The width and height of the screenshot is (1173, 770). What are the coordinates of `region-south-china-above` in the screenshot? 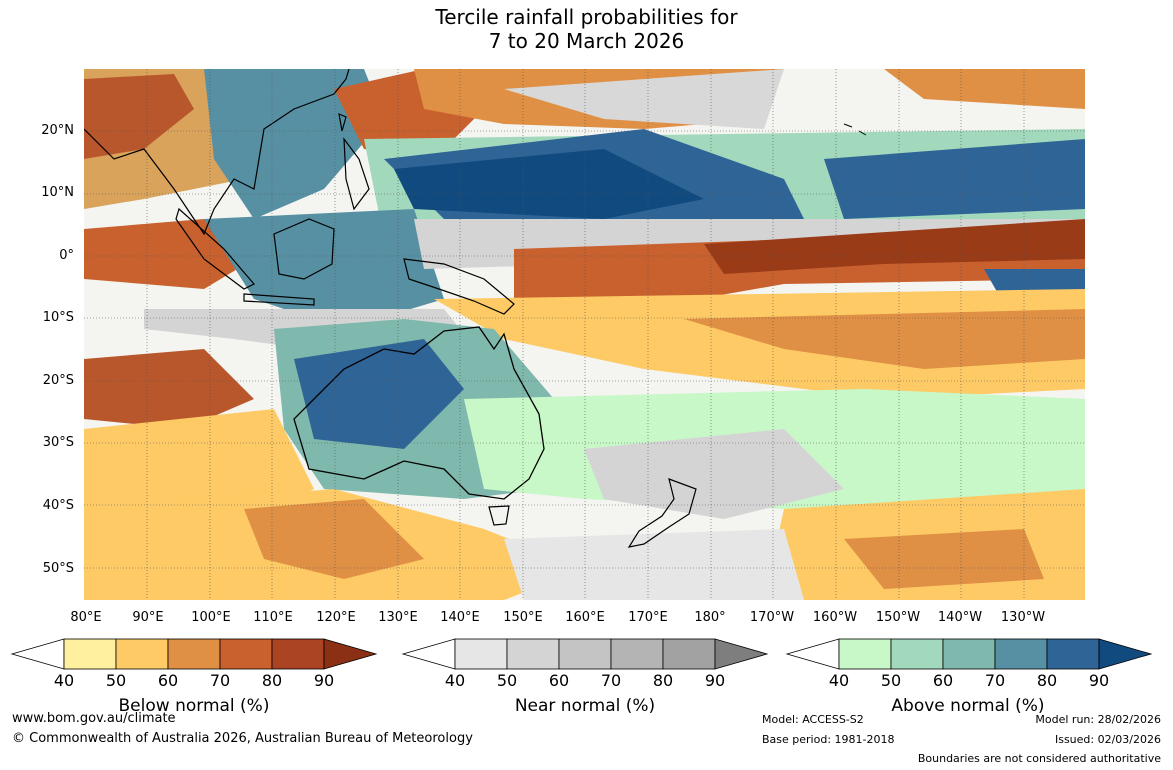 It's located at (294, 144).